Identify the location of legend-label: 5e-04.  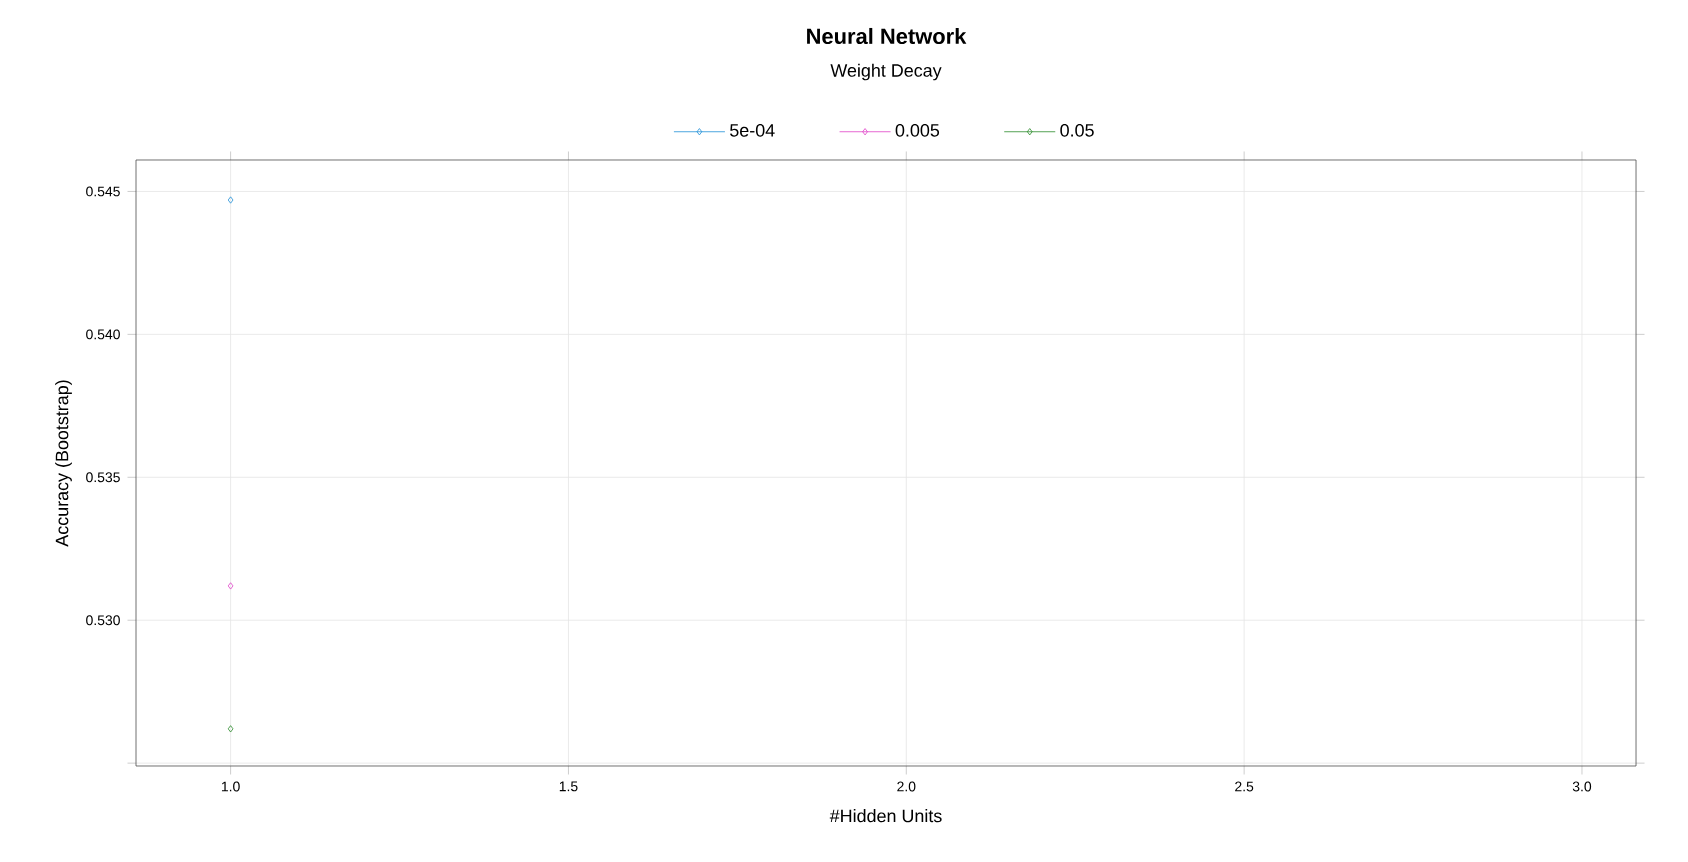
(752, 130).